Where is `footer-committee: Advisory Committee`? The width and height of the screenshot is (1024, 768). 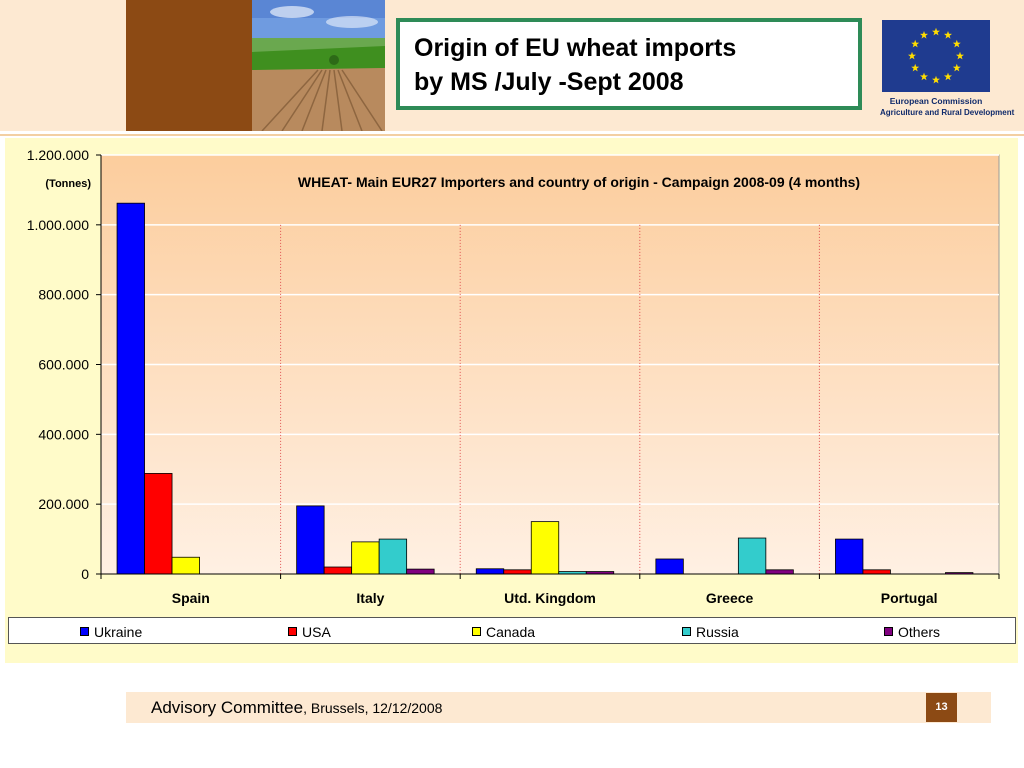
footer-committee: Advisory Committee is located at coordinates (227, 707).